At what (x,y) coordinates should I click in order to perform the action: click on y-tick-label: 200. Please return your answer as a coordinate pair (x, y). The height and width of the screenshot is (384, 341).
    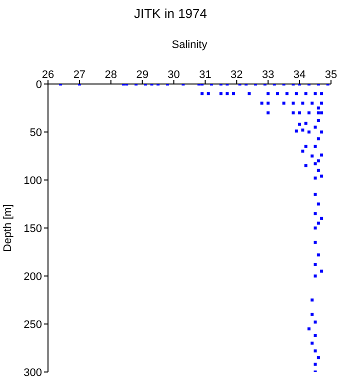
    Looking at the image, I should click on (33, 276).